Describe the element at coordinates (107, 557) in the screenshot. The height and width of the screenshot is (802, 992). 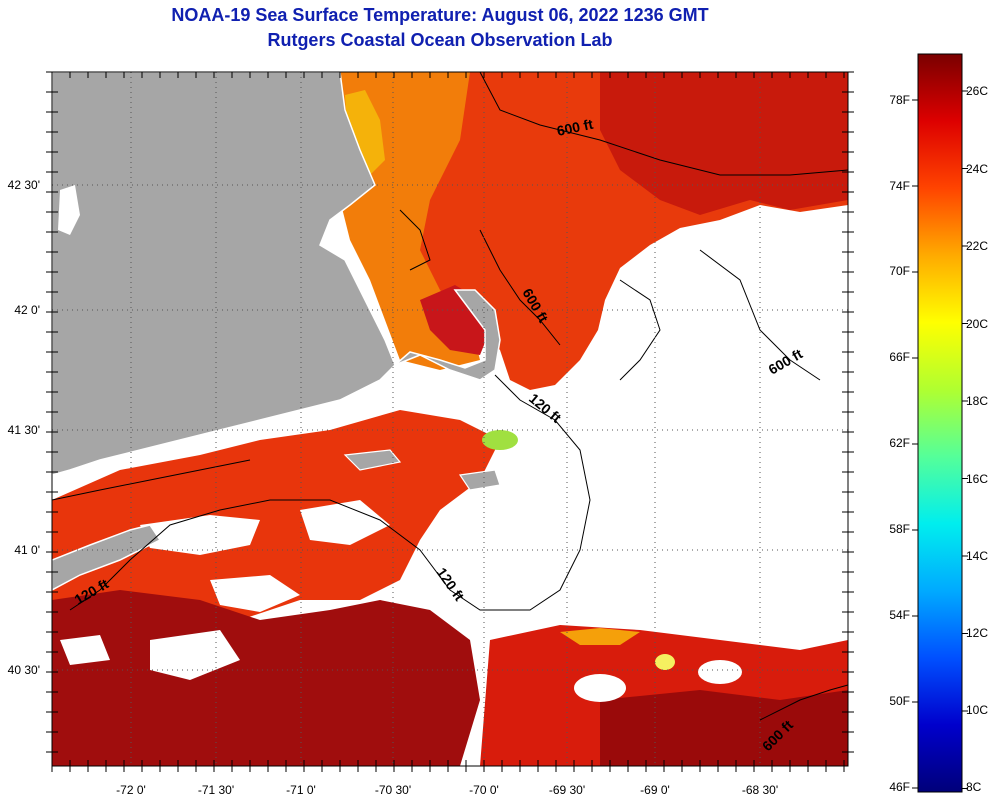
I see `land-long-island` at that location.